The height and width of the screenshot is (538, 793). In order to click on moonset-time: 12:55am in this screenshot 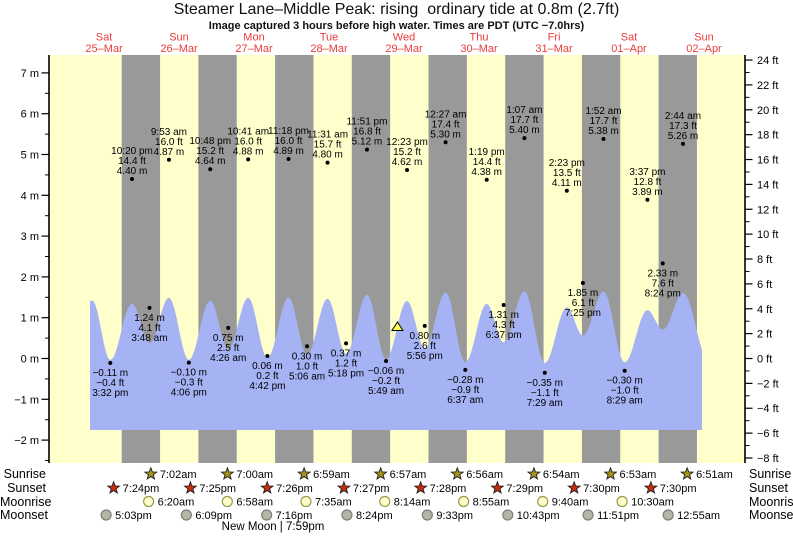, I will do `click(698, 516)`.